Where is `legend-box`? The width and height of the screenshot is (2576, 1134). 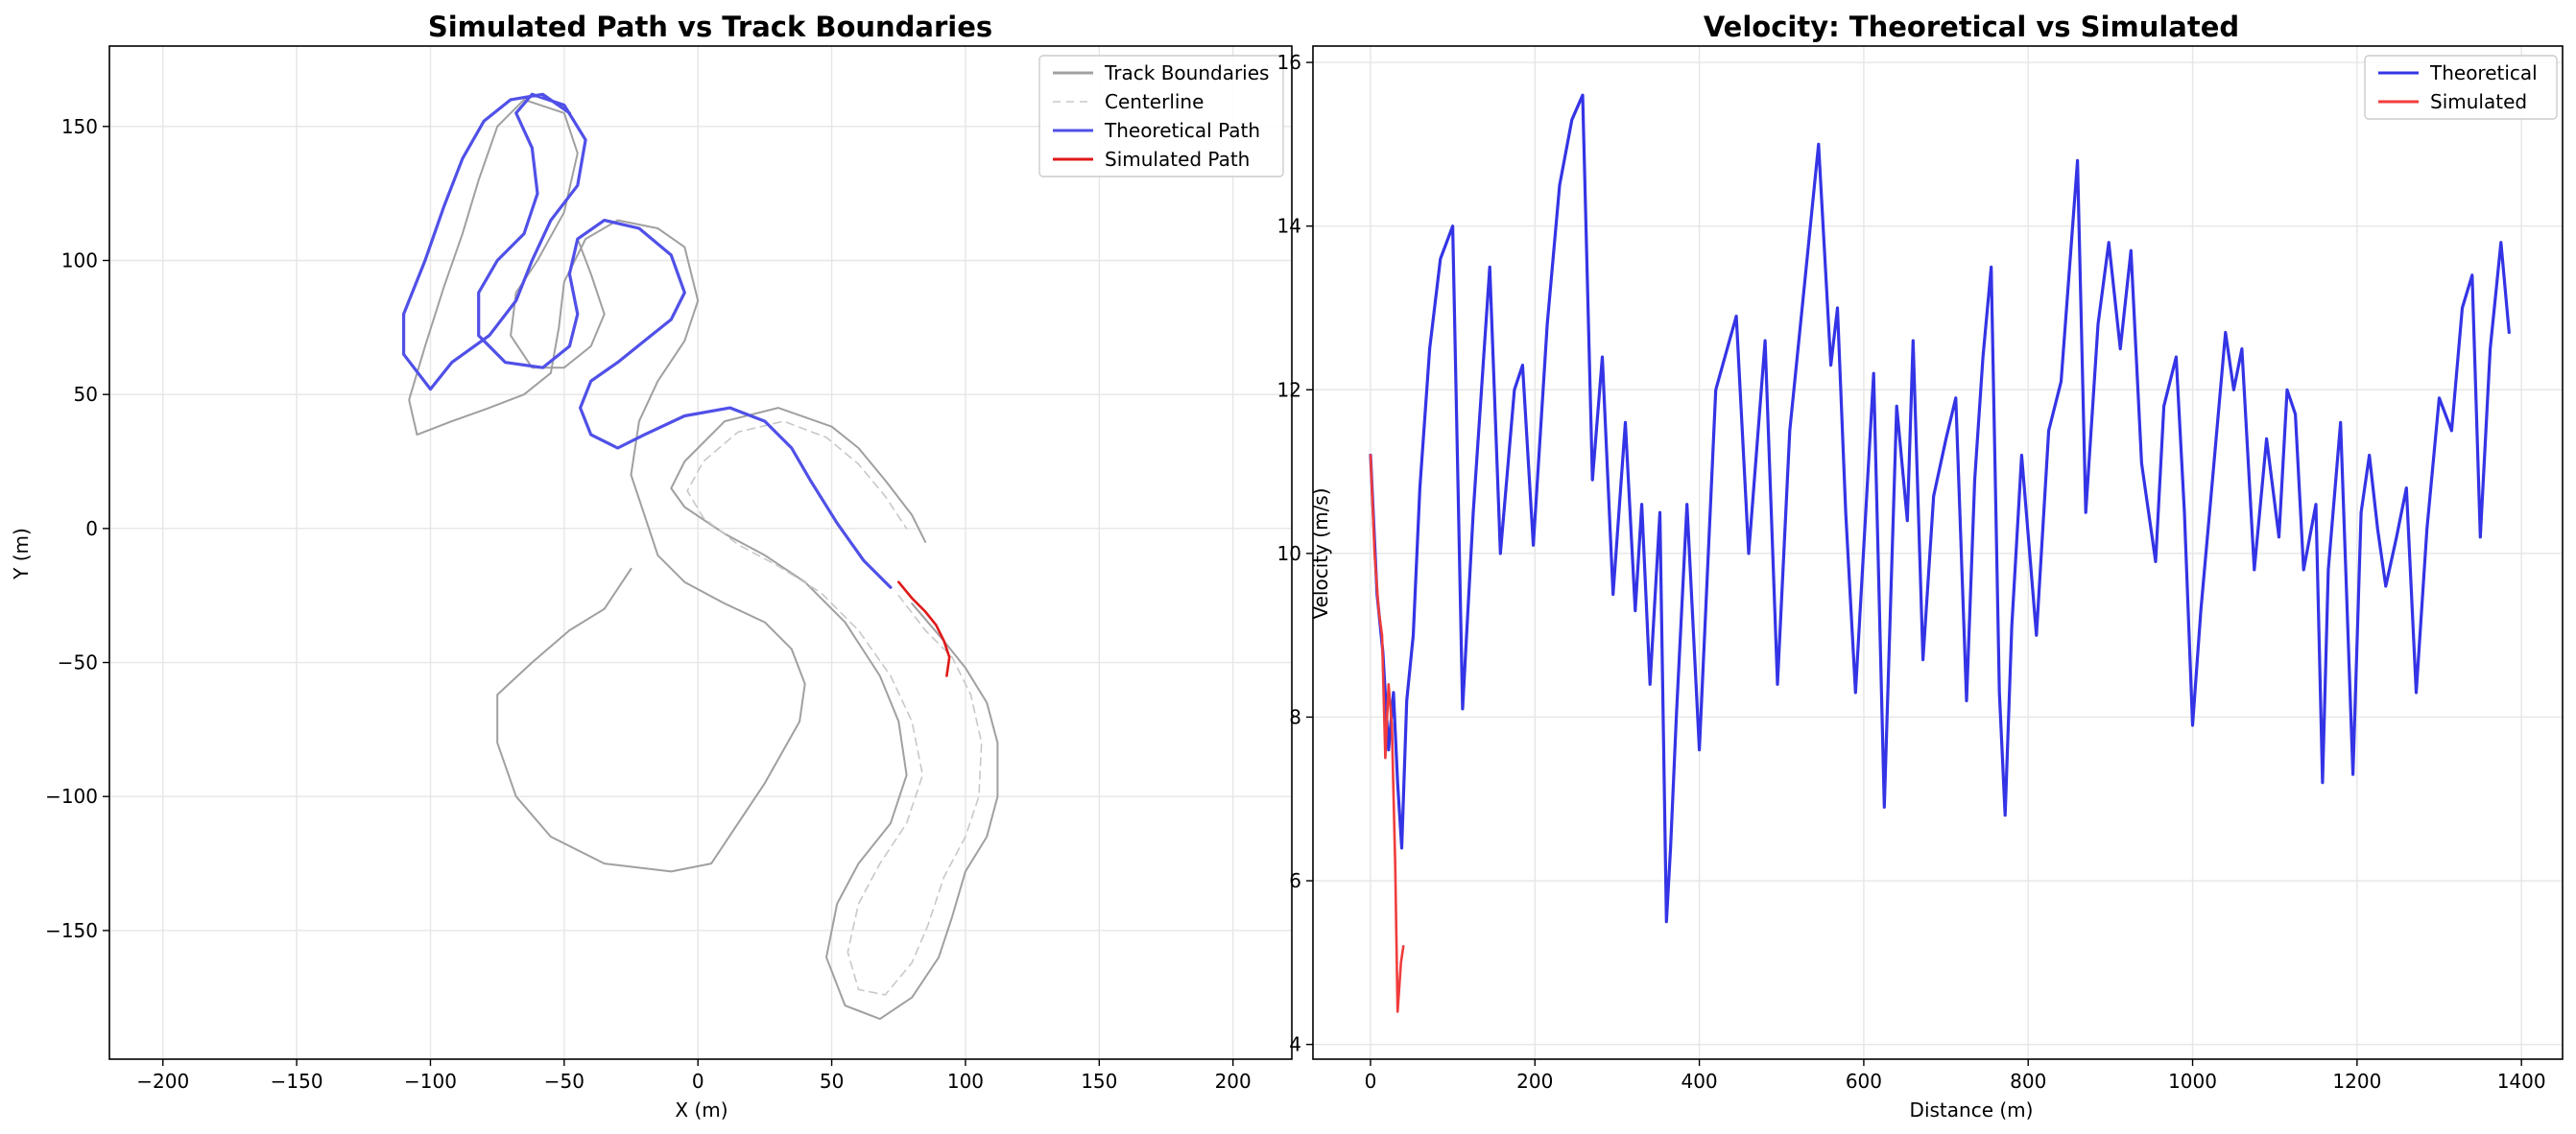 legend-box is located at coordinates (1161, 116).